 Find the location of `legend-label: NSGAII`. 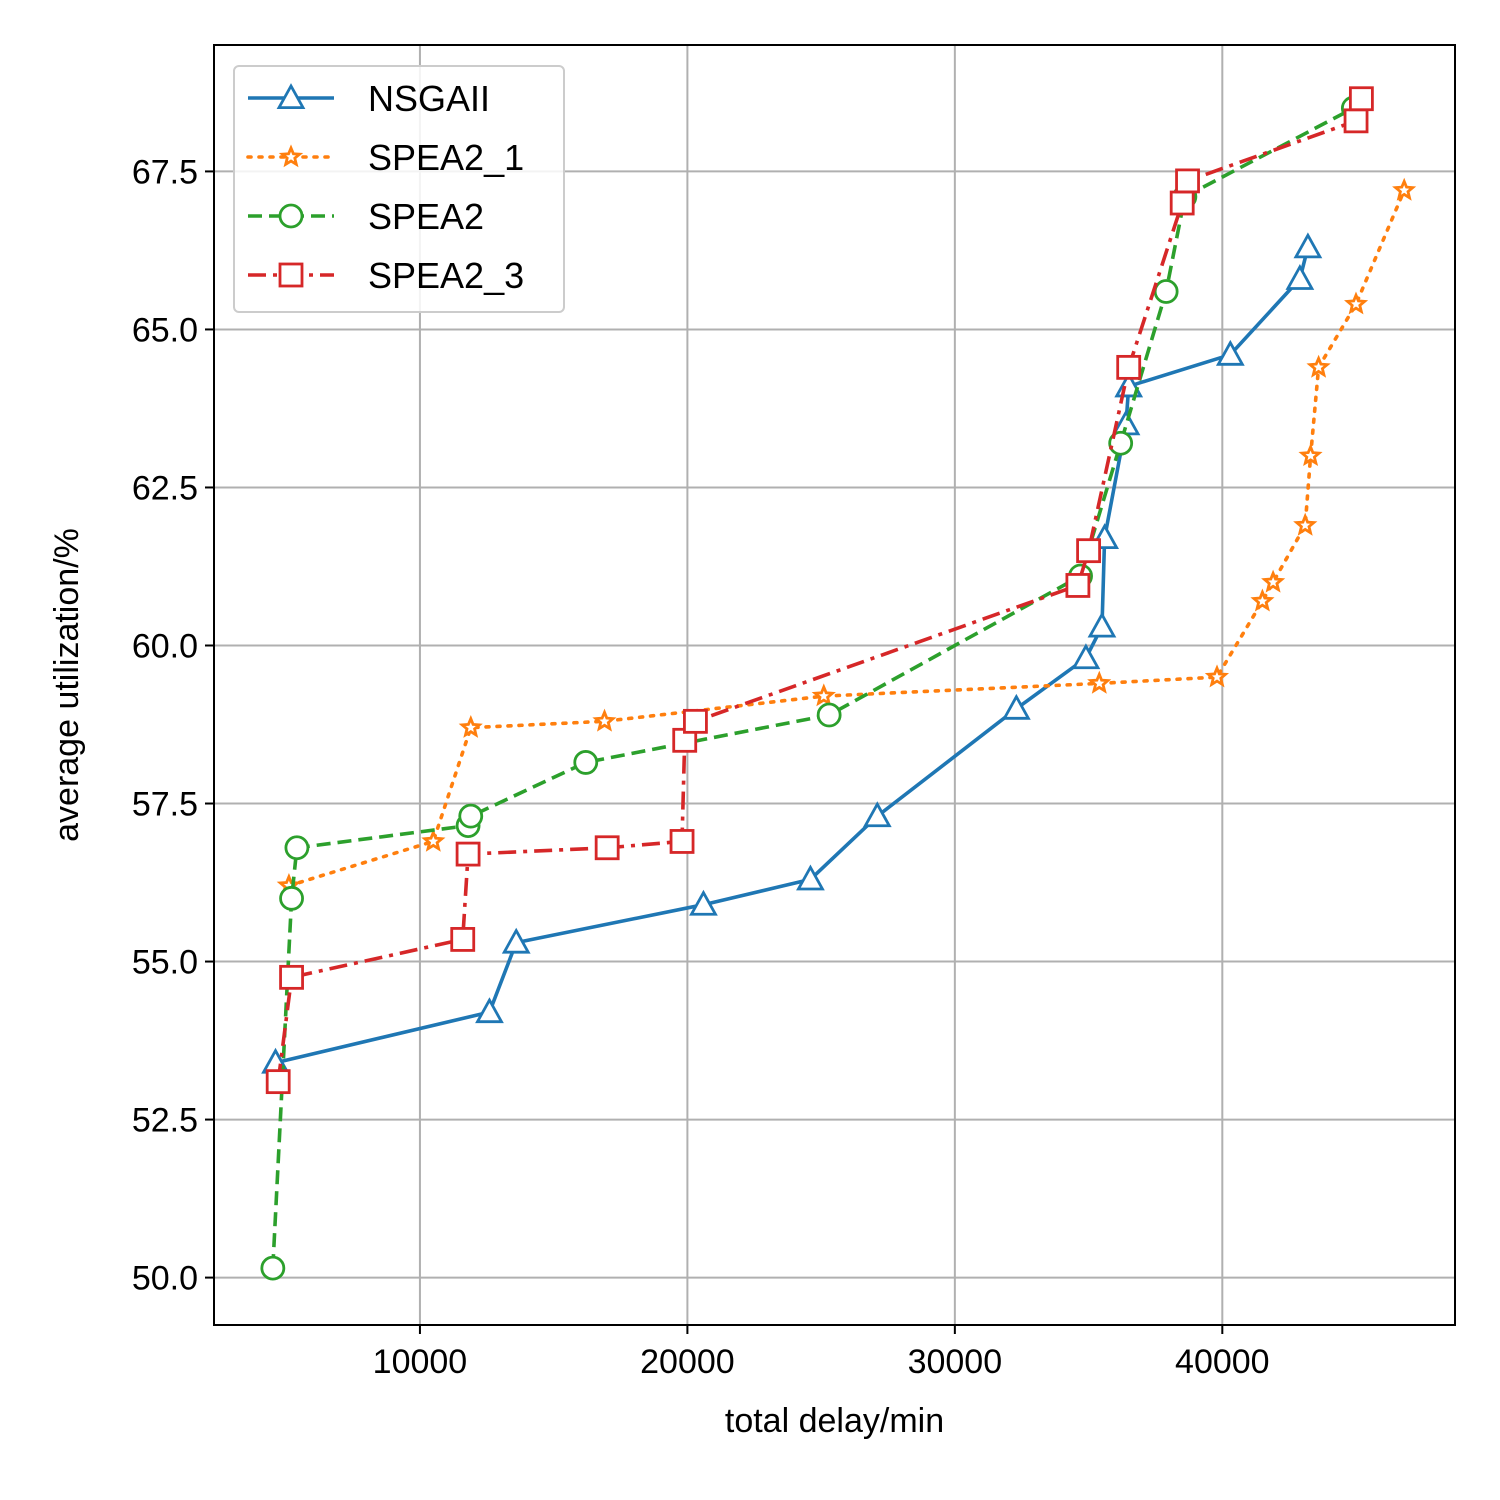

legend-label: NSGAII is located at coordinates (429, 98).